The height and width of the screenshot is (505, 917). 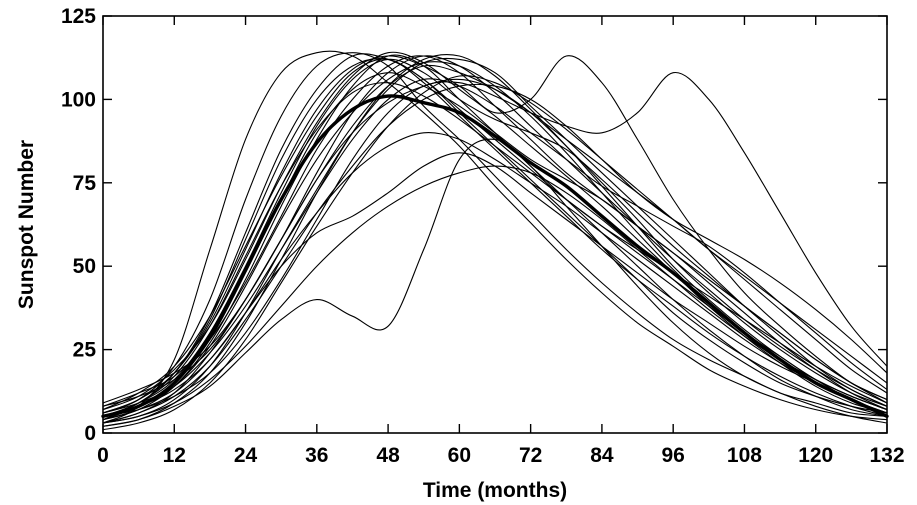 I want to click on x-tick-label: 96, so click(x=673, y=455).